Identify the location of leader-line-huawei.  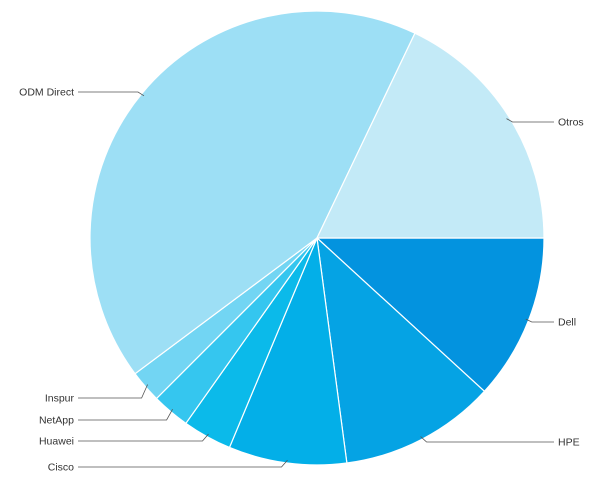
(143, 437).